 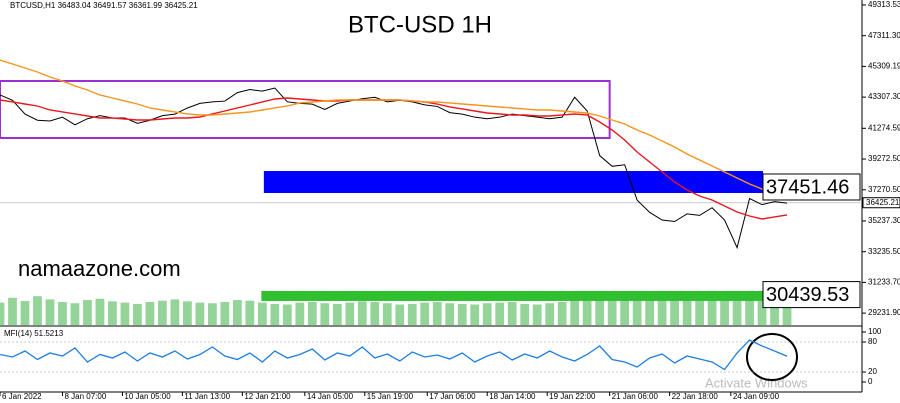 What do you see at coordinates (267, 396) in the screenshot?
I see `x-tick-label: 12 Jan 21:00` at bounding box center [267, 396].